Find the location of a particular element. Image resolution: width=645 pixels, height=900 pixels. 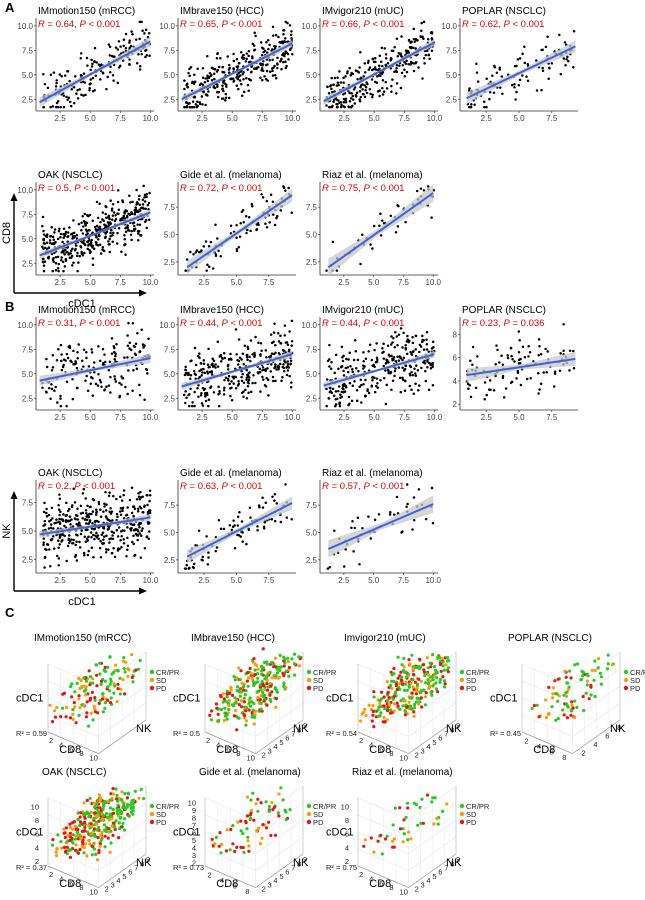

x-tick-label: 5.0 is located at coordinates (91, 118).